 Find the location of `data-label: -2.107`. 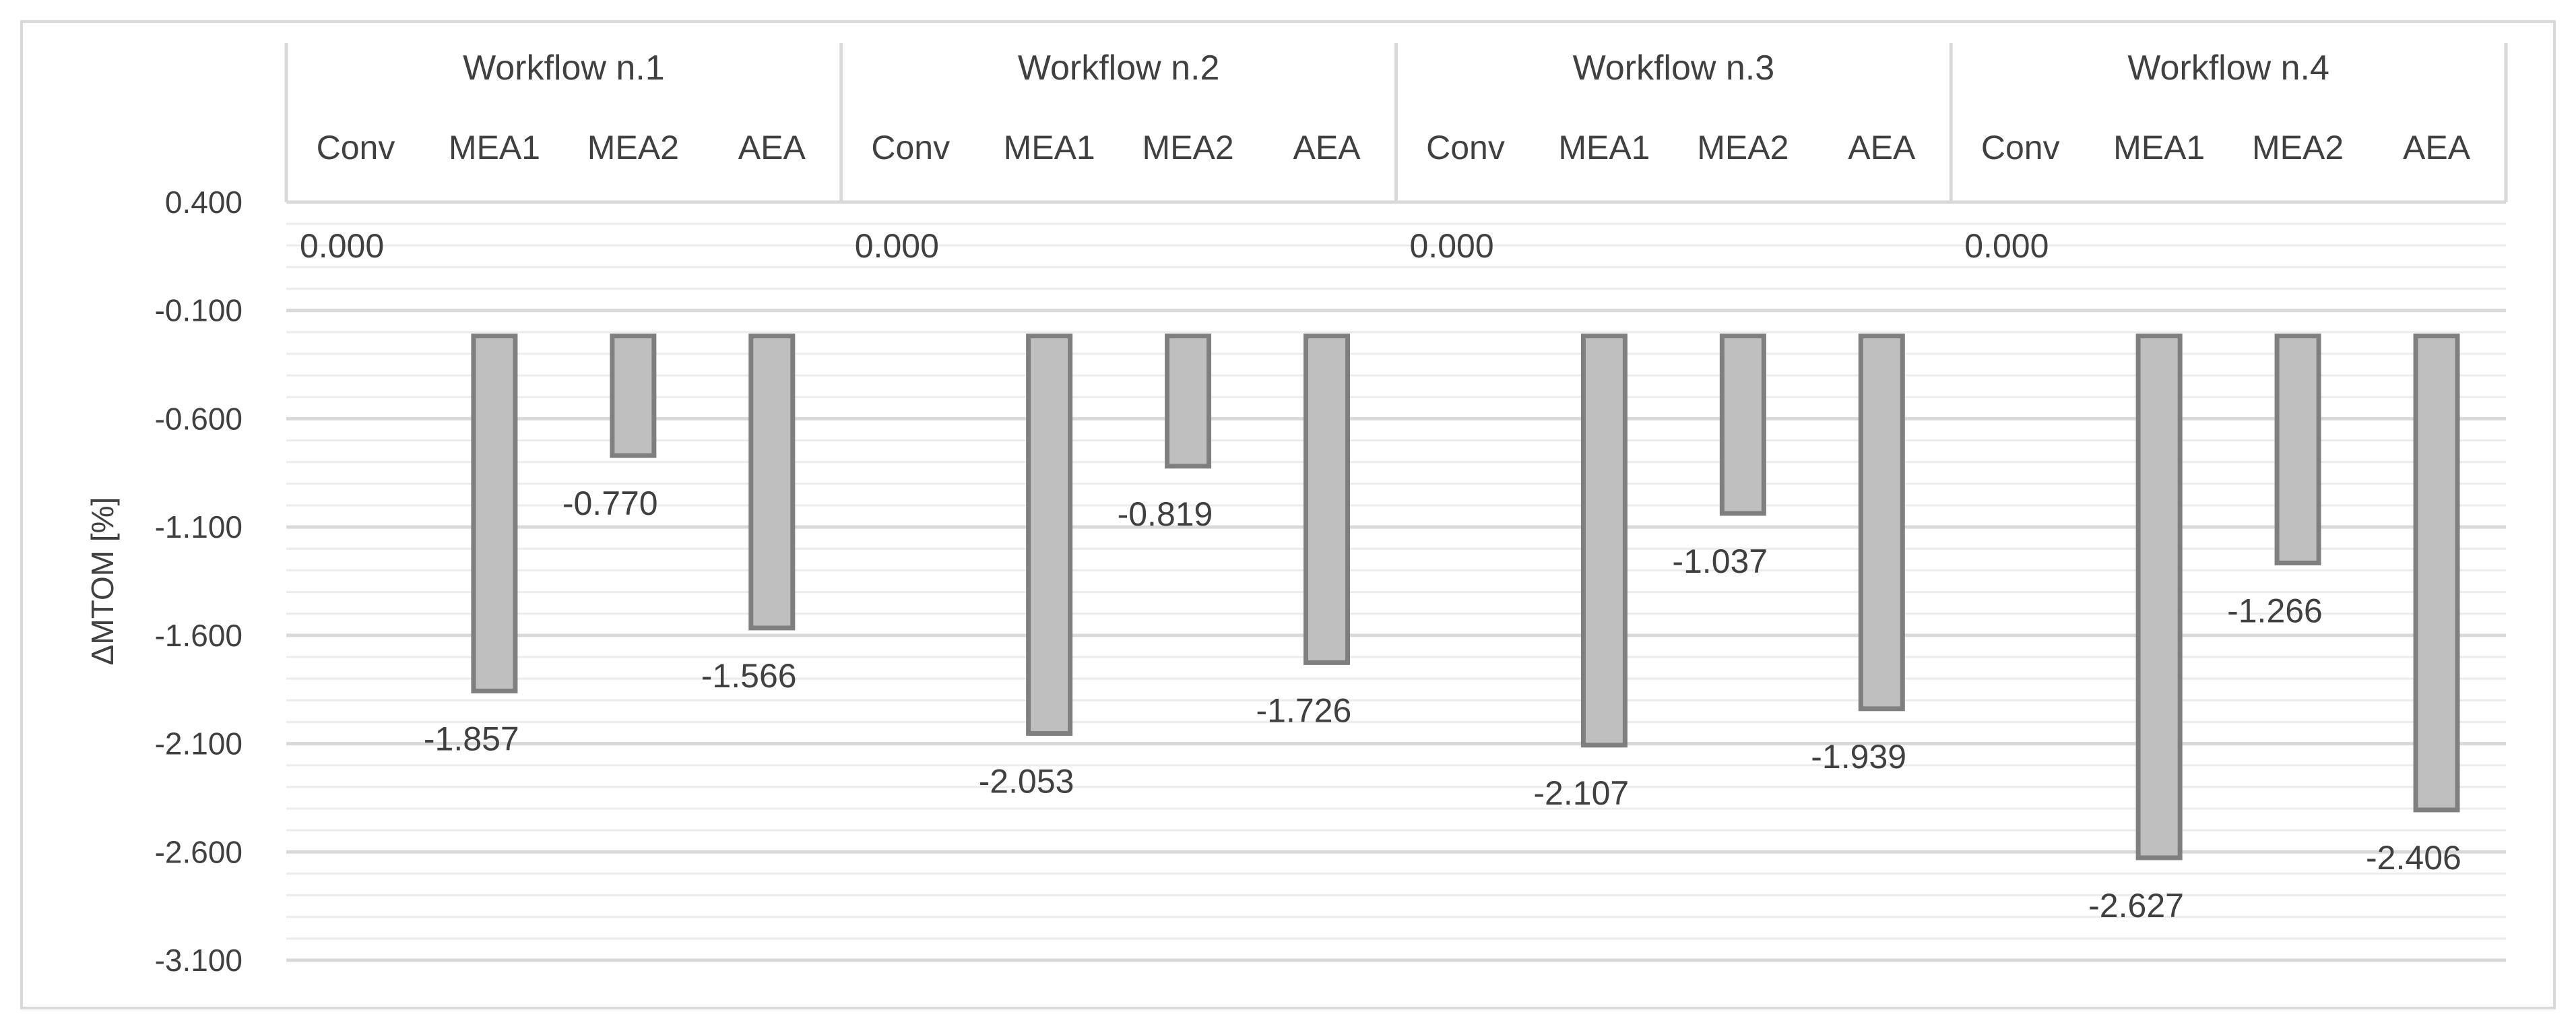

data-label: -2.107 is located at coordinates (1581, 793).